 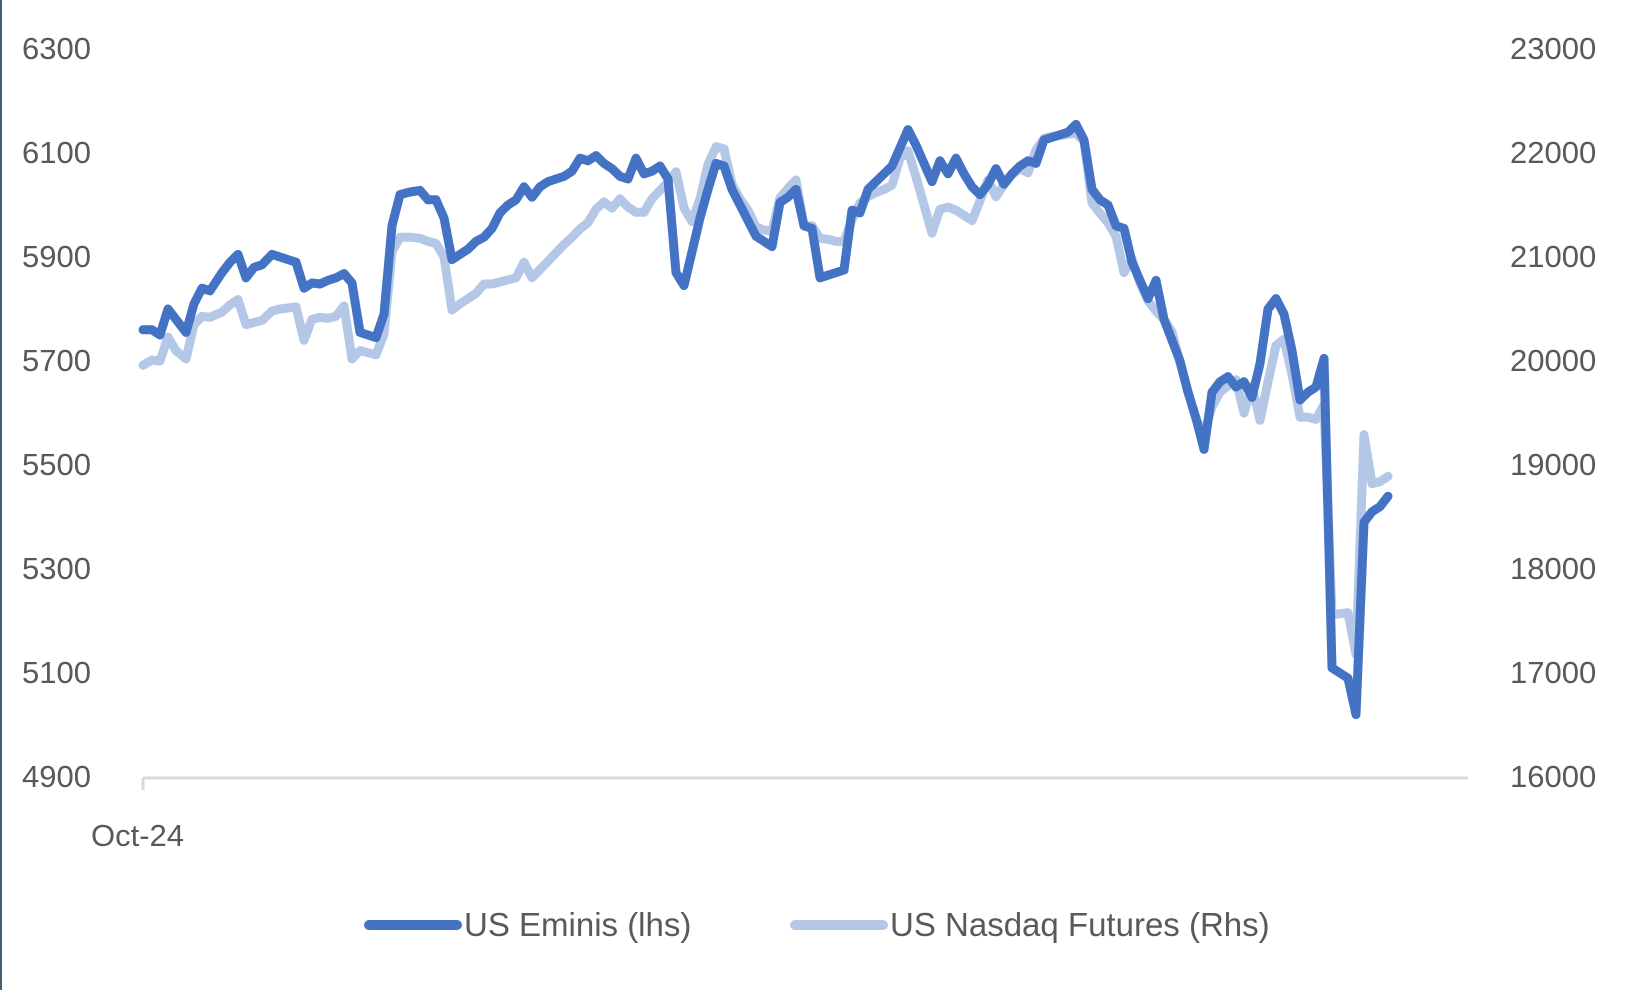 What do you see at coordinates (839, 925) in the screenshot?
I see `legend-swatch-nasdaq` at bounding box center [839, 925].